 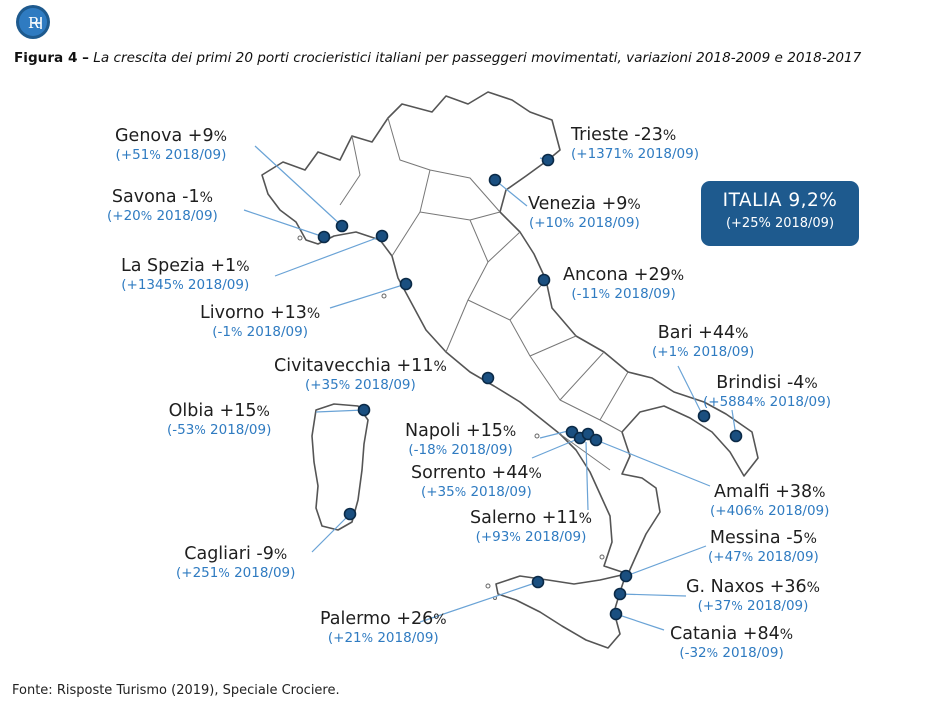 What do you see at coordinates (620, 594) in the screenshot?
I see `port-marker-gnaxos` at bounding box center [620, 594].